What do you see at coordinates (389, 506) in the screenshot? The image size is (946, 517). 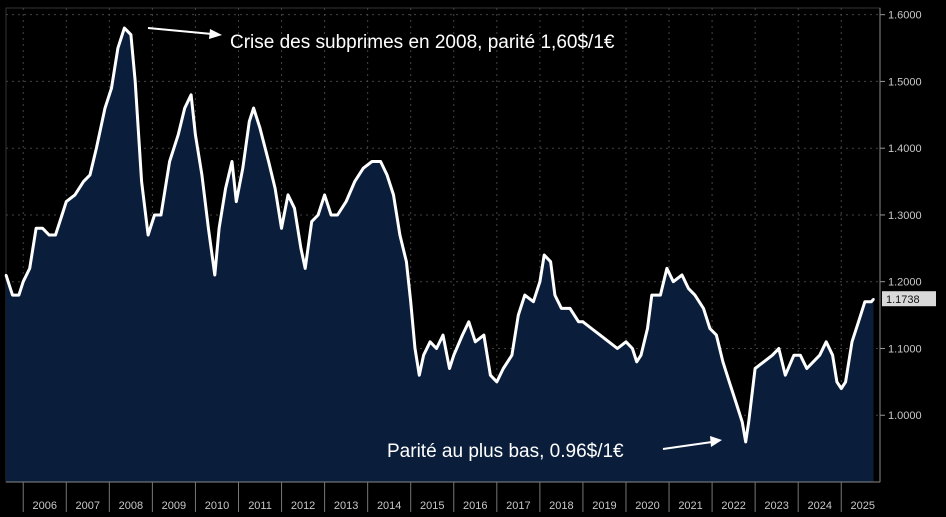 I see `x-tick-label: 2014` at bounding box center [389, 506].